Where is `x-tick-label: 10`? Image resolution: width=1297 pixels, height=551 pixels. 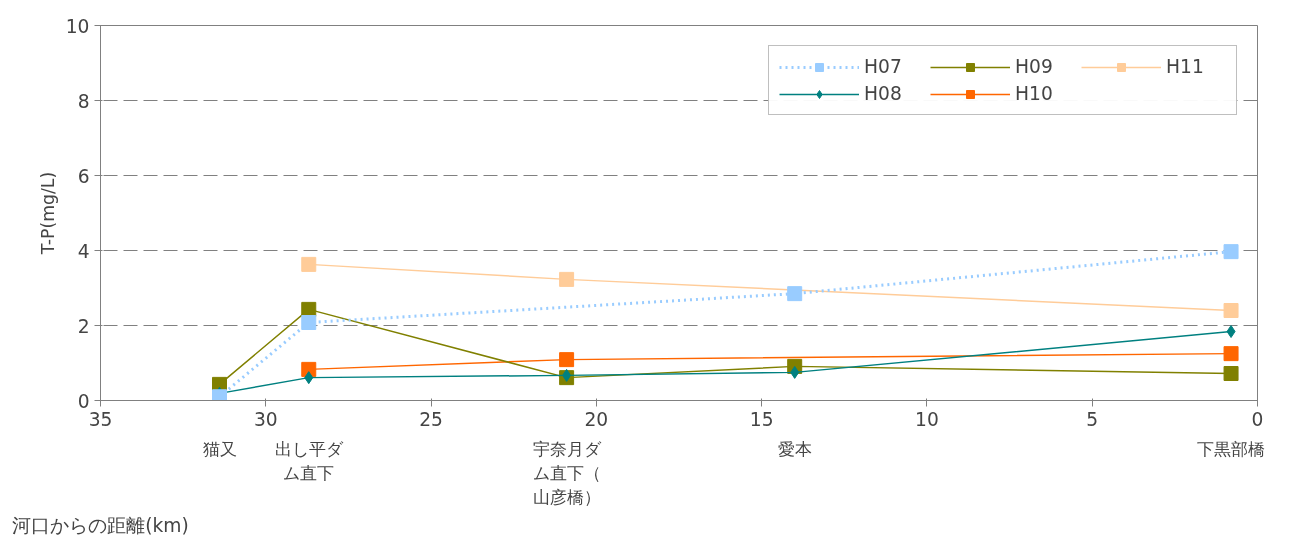
x-tick-label: 10 is located at coordinates (927, 419).